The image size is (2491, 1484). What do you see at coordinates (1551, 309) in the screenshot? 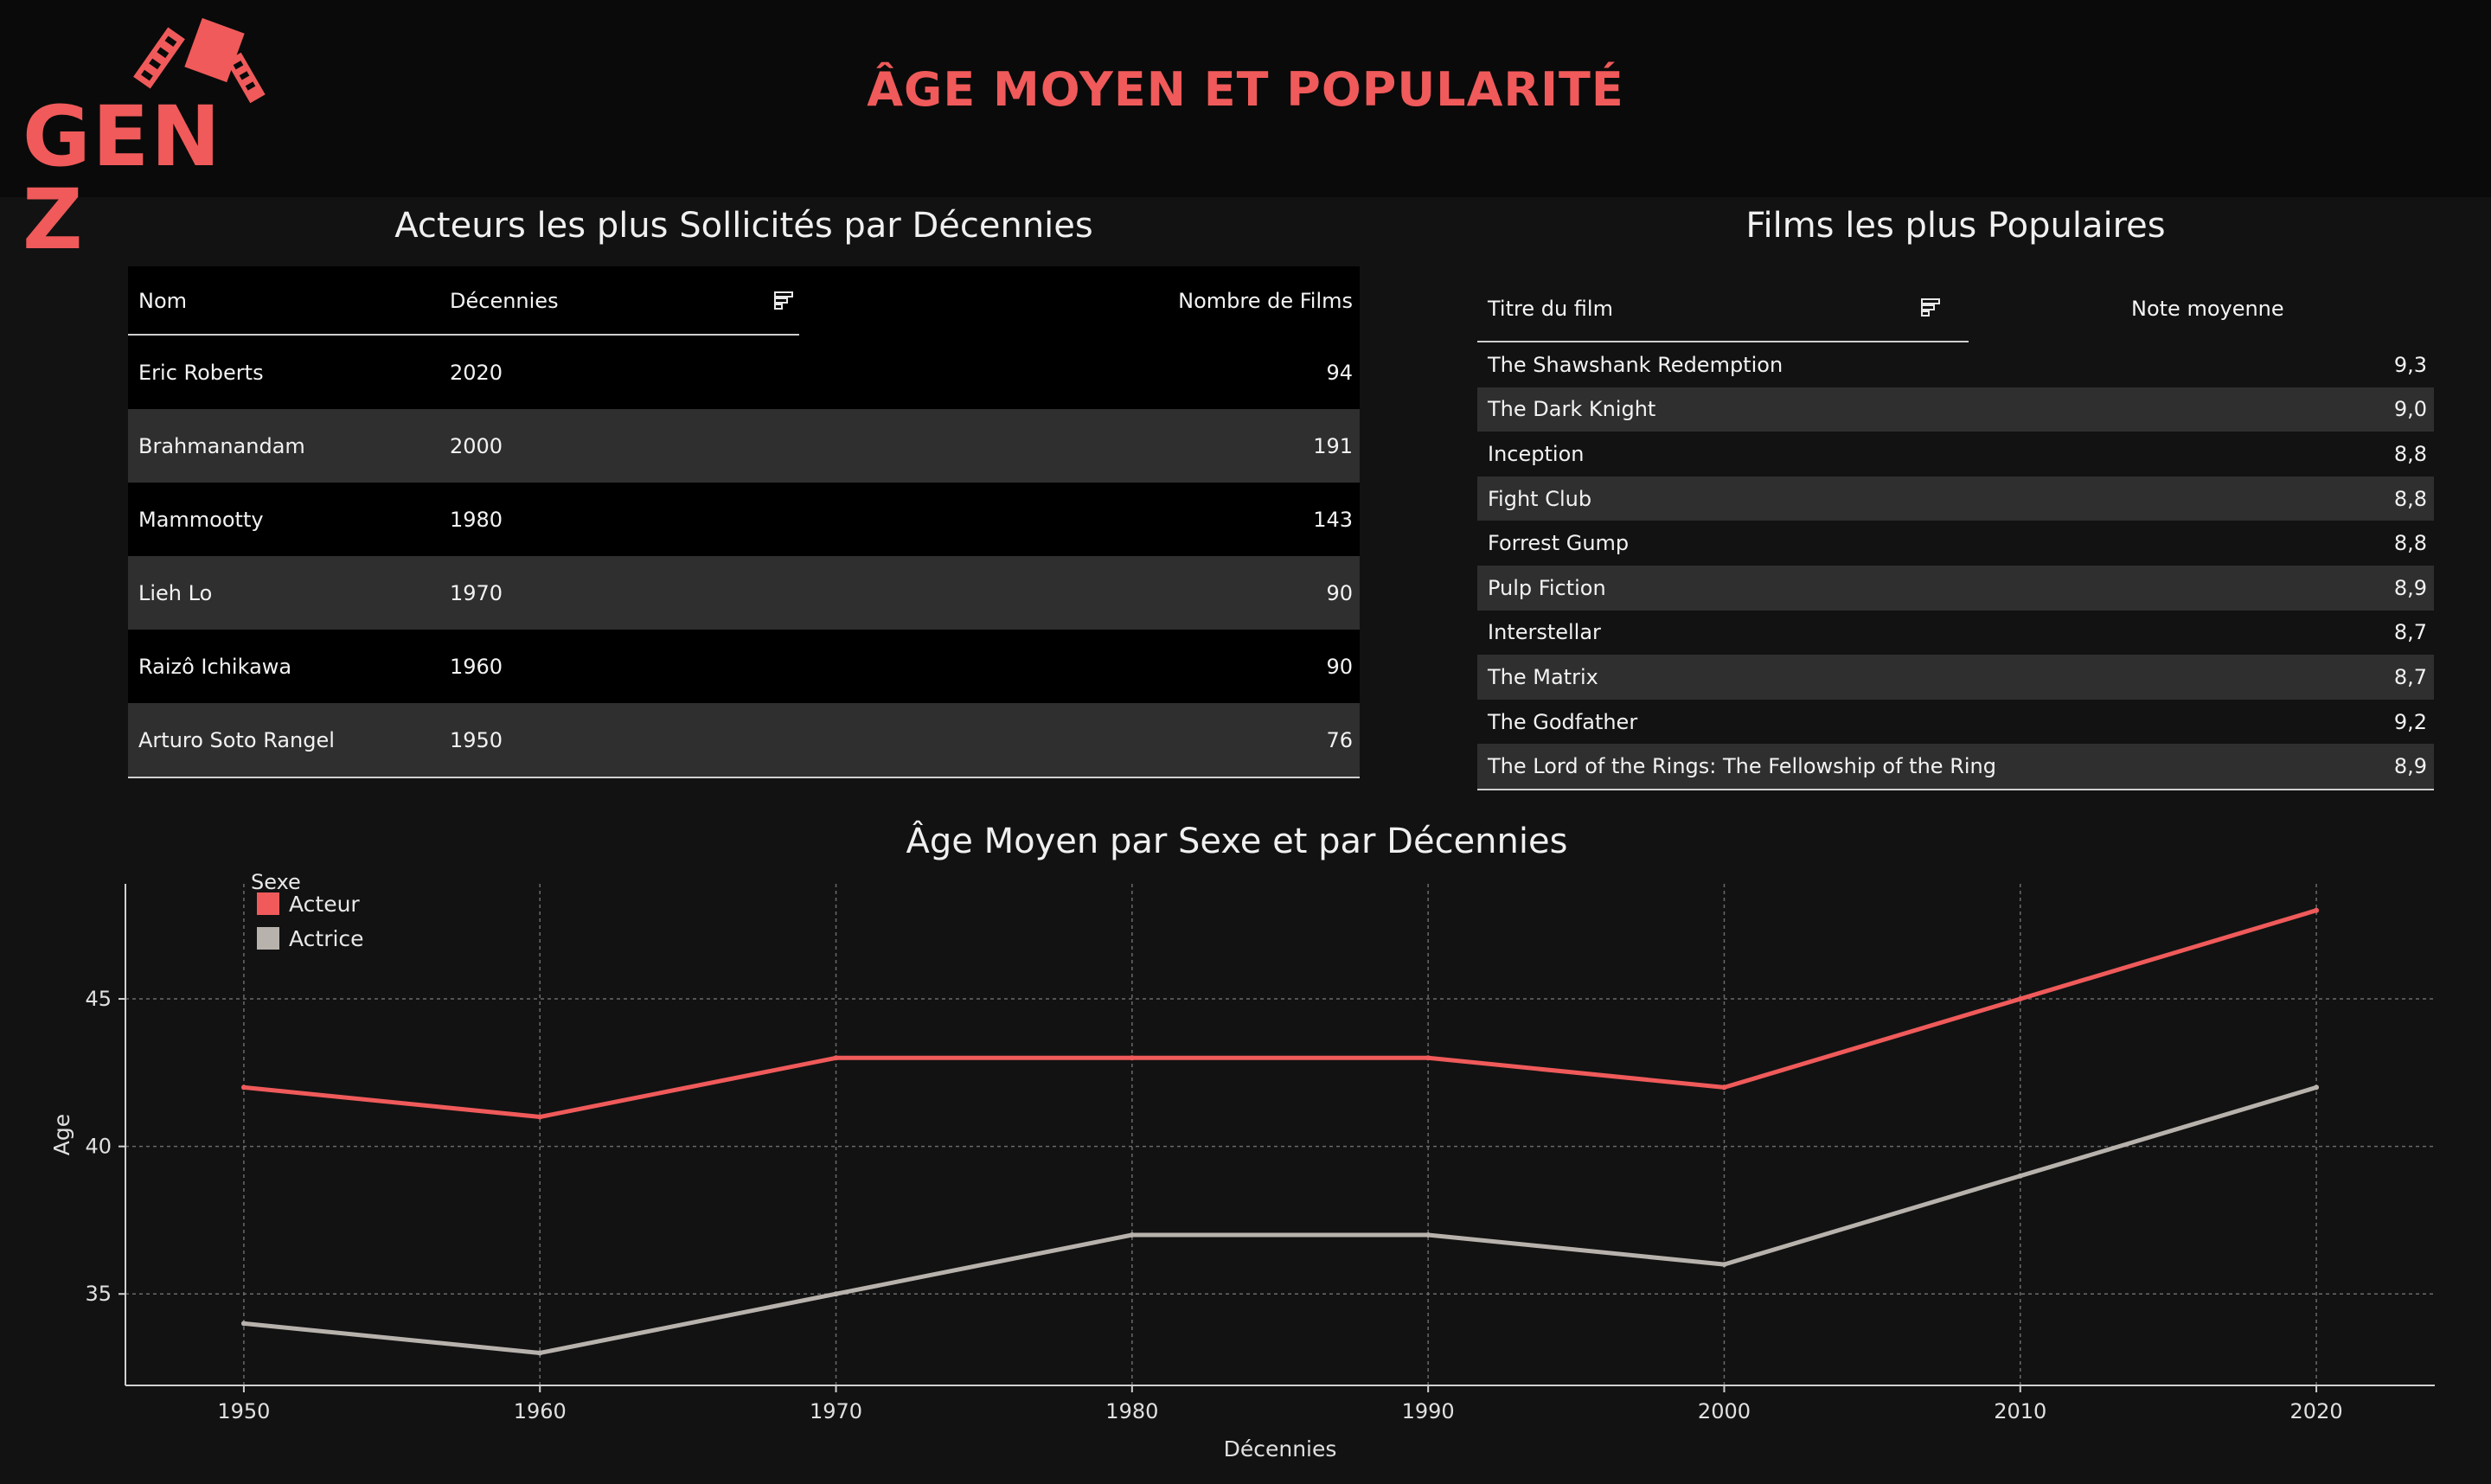
I see `column-header-titre: Titre du film` at bounding box center [1551, 309].